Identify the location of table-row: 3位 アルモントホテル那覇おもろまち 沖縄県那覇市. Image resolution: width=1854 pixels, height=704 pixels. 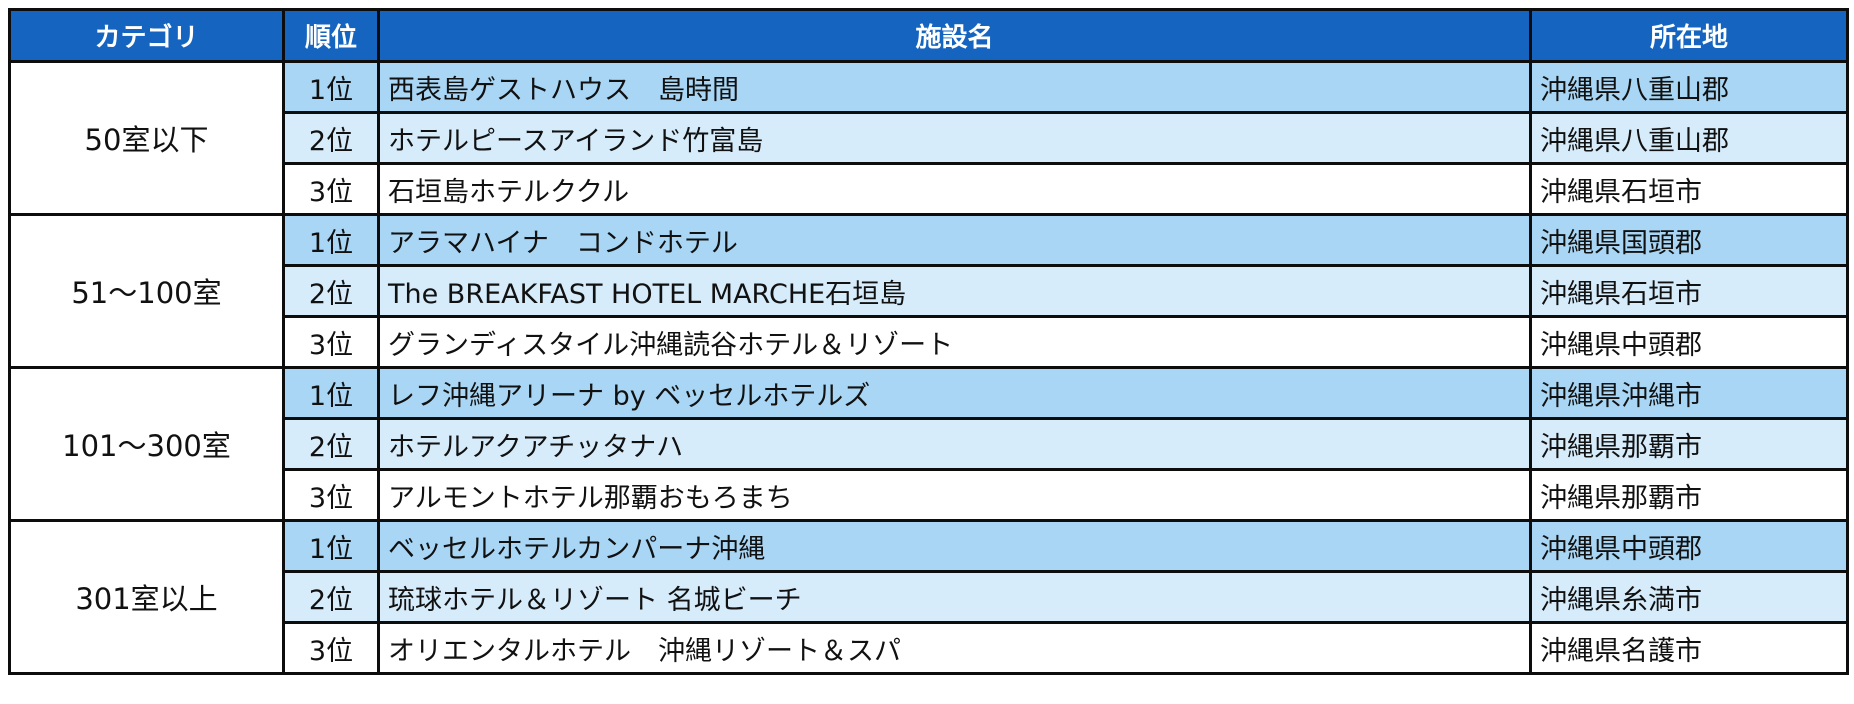
(929, 495).